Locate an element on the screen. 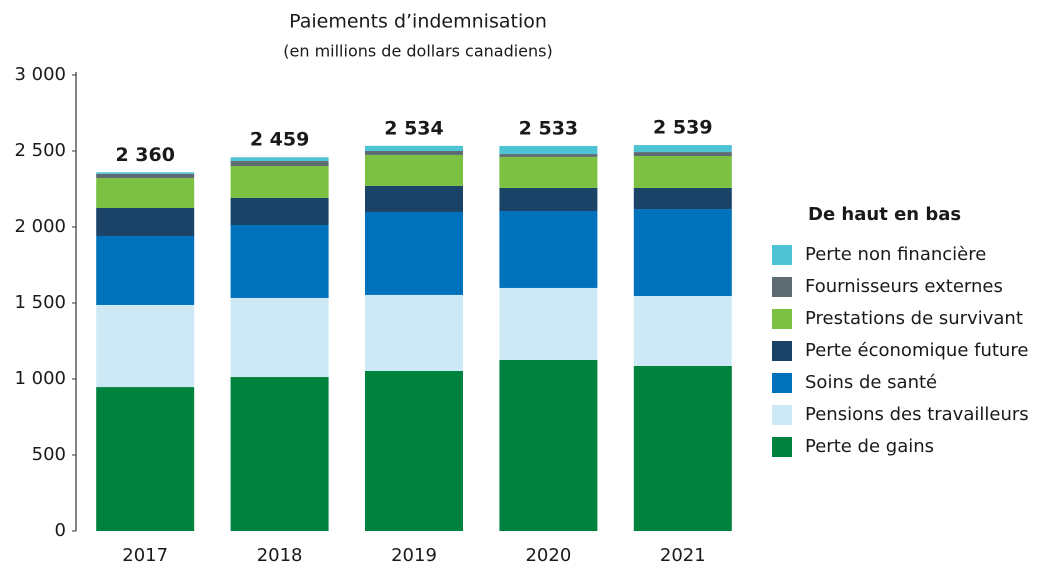 This screenshot has height=568, width=1049. y-tick-label: 0 is located at coordinates (60, 530).